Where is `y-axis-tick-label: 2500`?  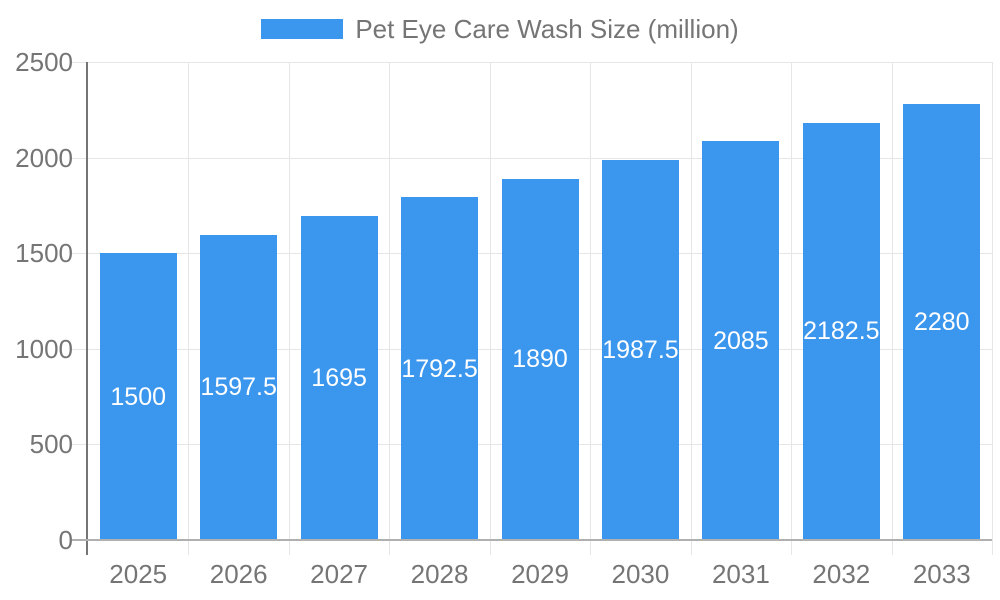
y-axis-tick-label: 2500 is located at coordinates (44, 62).